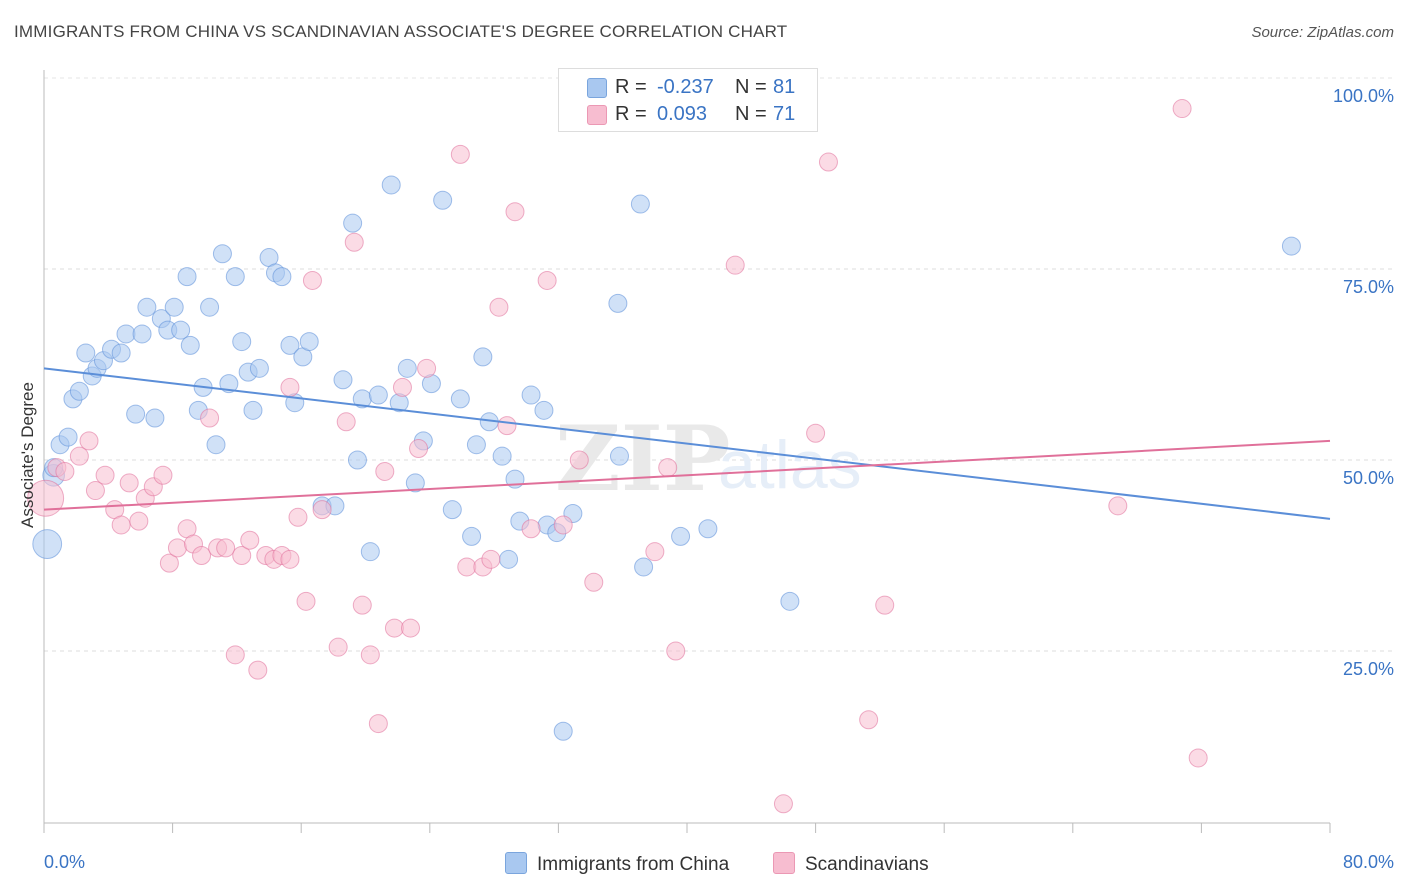 This screenshot has width=1406, height=892. Describe the element at coordinates (784, 87) in the screenshot. I see `legend-n-value-china: 81` at that location.